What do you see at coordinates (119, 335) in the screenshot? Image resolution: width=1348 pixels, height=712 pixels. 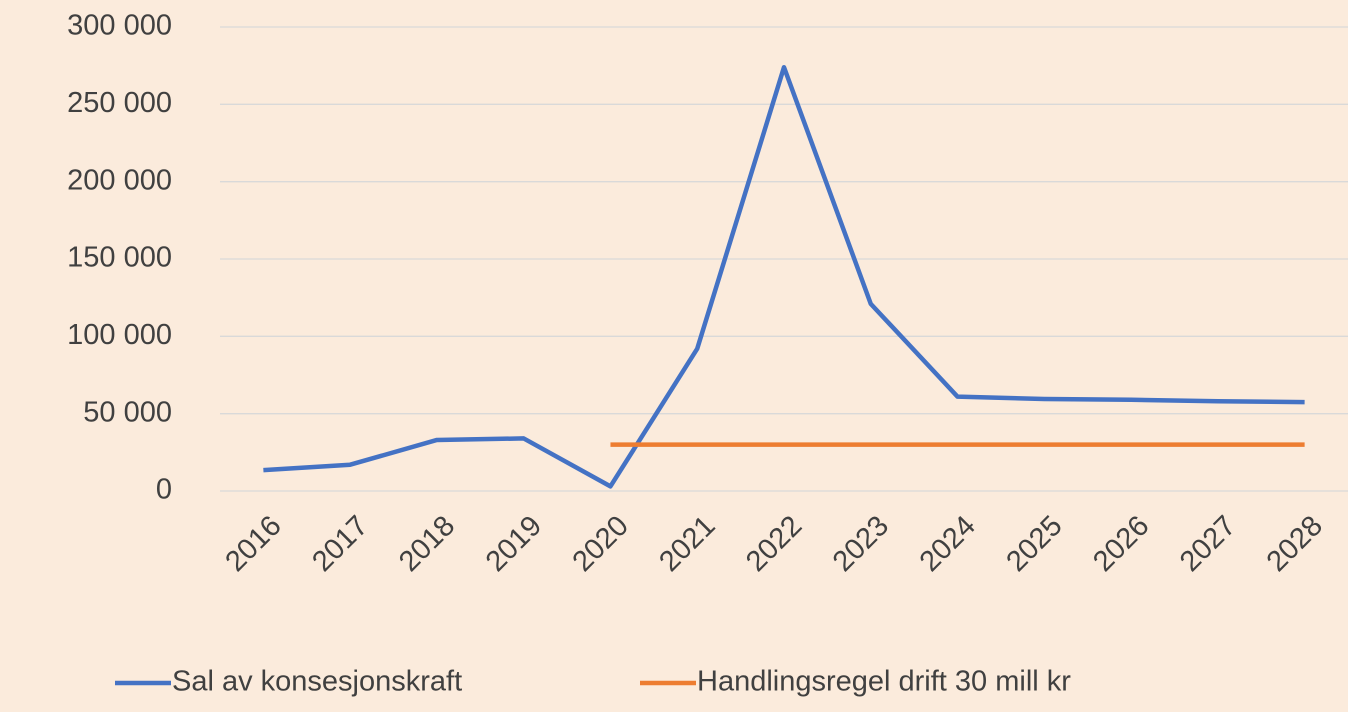 I see `y-tick-label: 100 000` at bounding box center [119, 335].